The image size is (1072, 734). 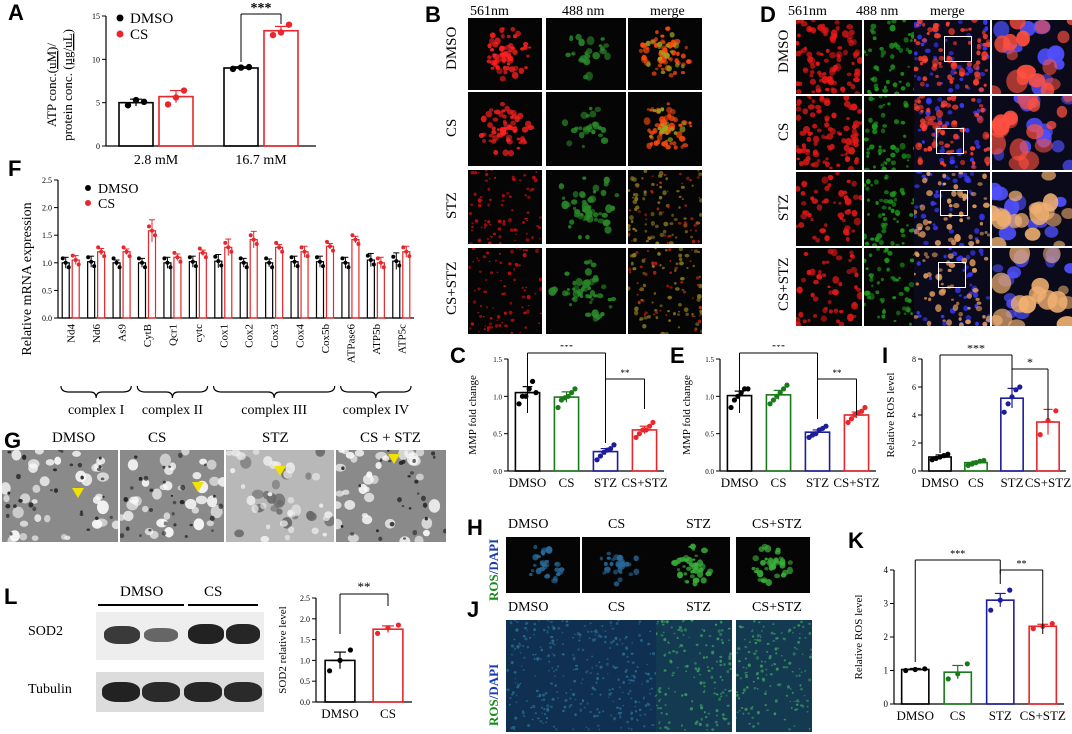 I want to click on y-axis-label: MMP fold change, so click(x=687, y=415).